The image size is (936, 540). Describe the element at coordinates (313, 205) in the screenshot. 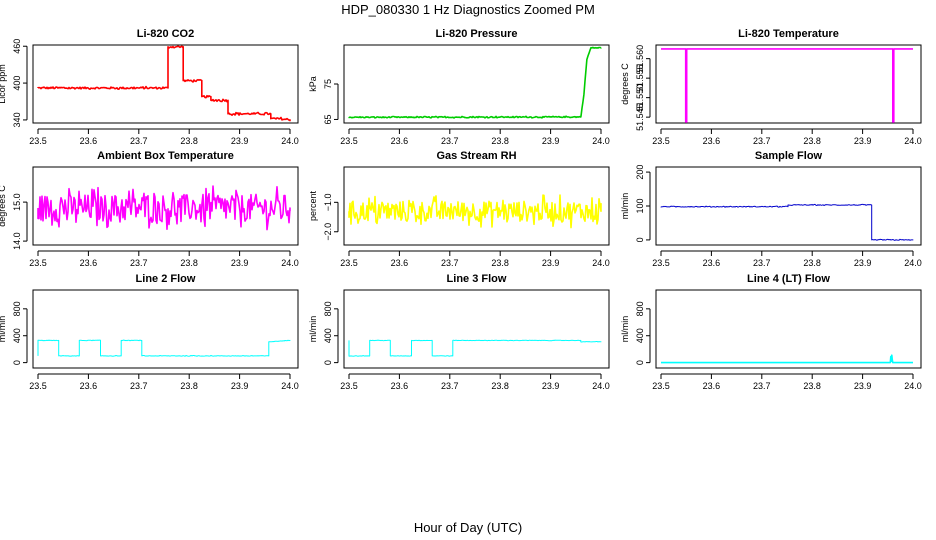

I see `y-axis-label-5: percent` at that location.